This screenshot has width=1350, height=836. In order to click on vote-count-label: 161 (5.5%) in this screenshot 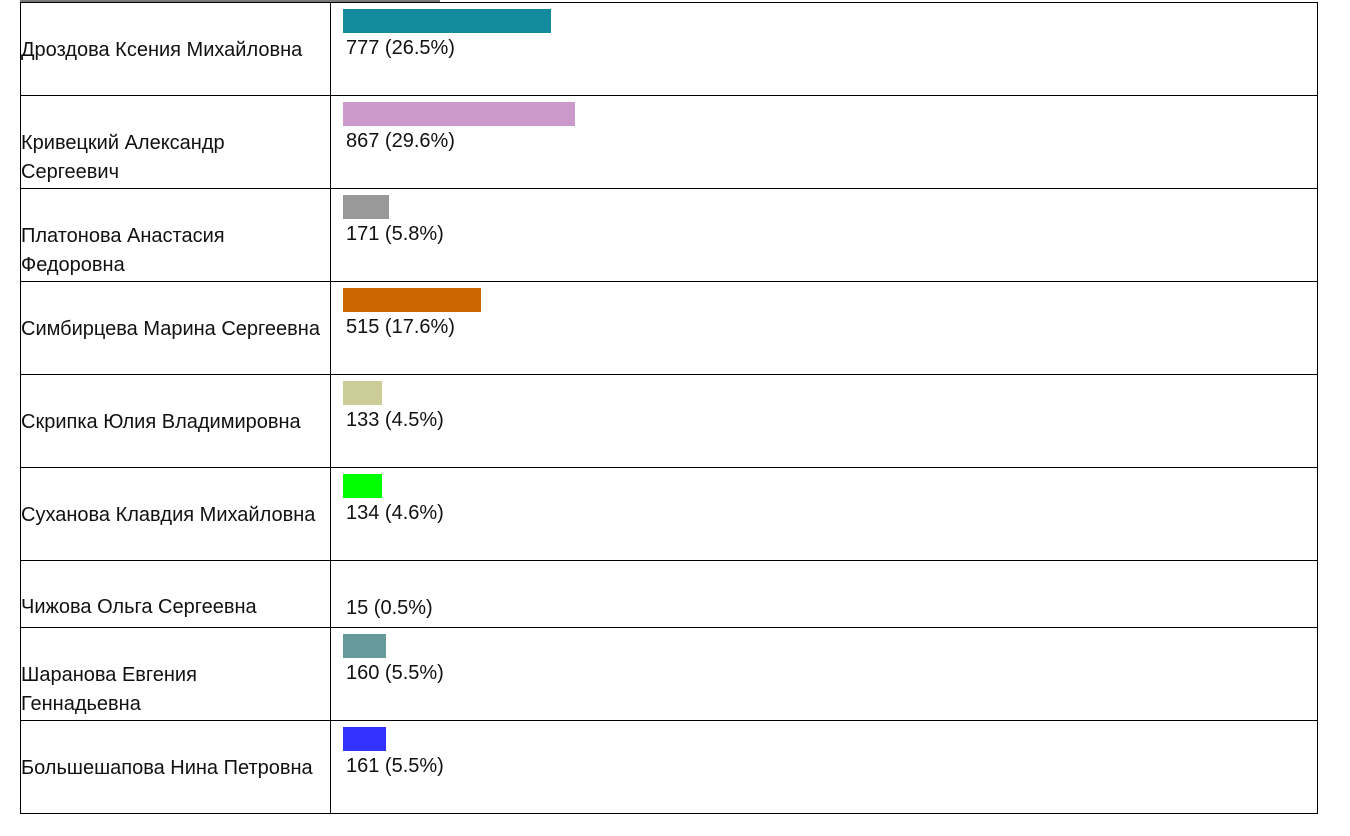, I will do `click(395, 766)`.